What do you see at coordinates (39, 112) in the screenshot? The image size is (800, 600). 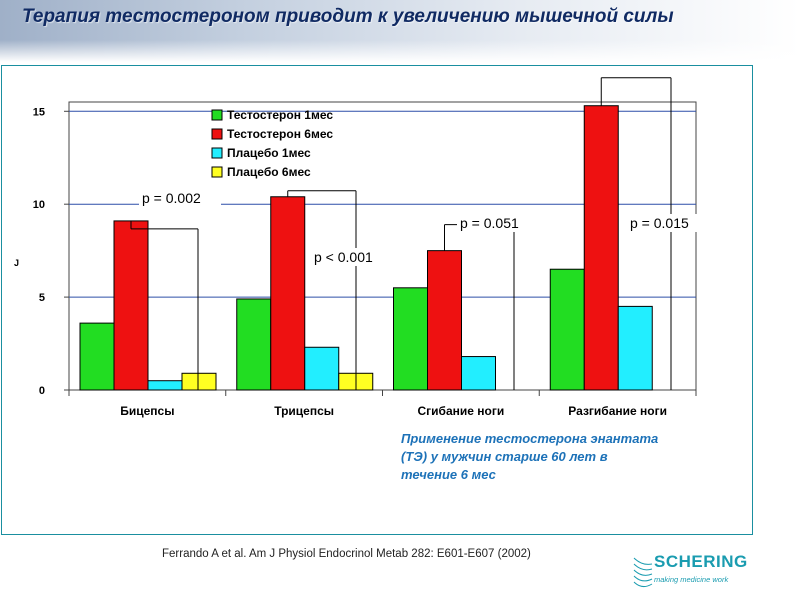 I see `y-tick-label: 15` at bounding box center [39, 112].